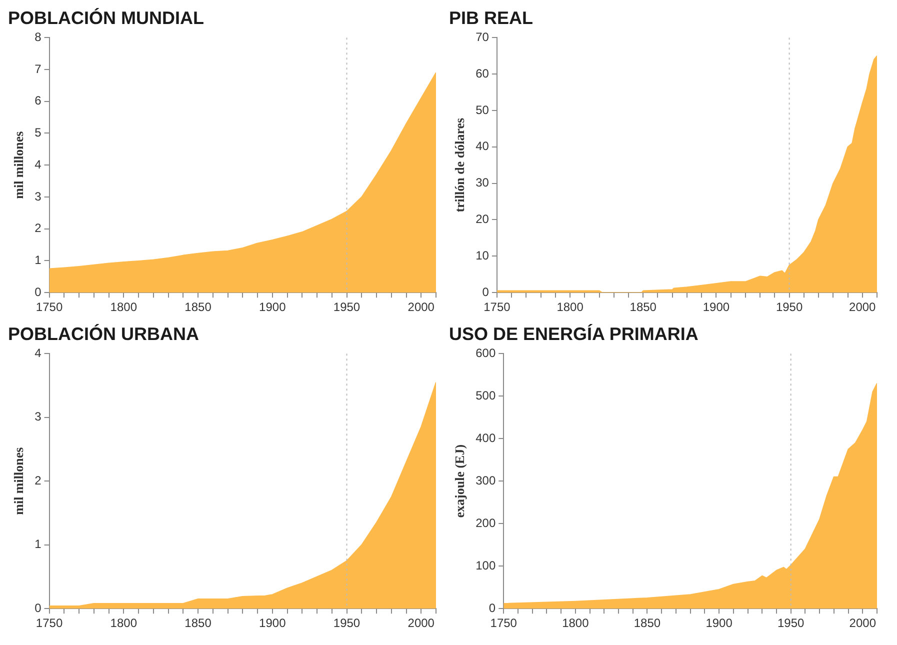 This screenshot has height=645, width=897. Describe the element at coordinates (486, 353) in the screenshot. I see `y-tick-label: 600` at that location.